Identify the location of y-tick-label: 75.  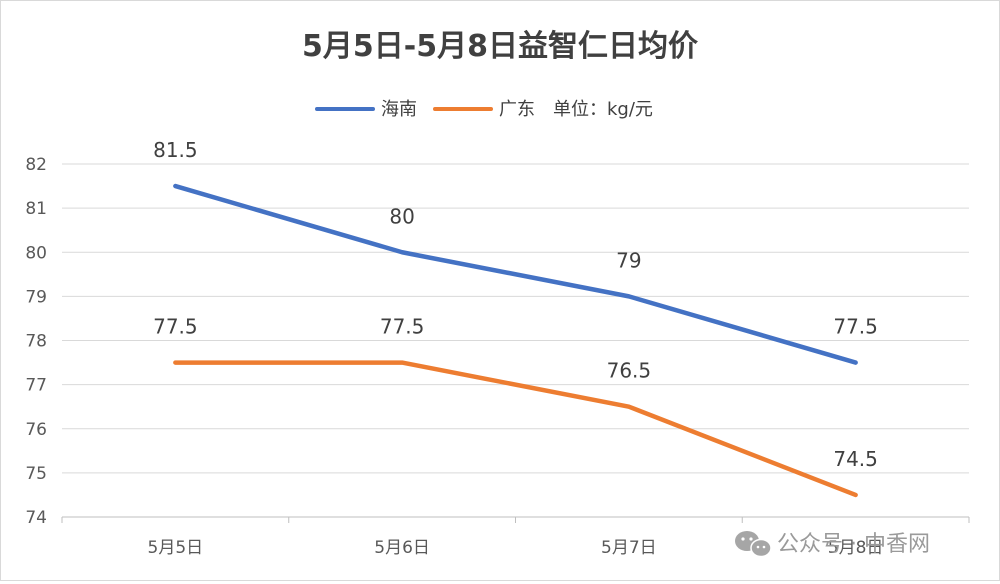
(36, 474).